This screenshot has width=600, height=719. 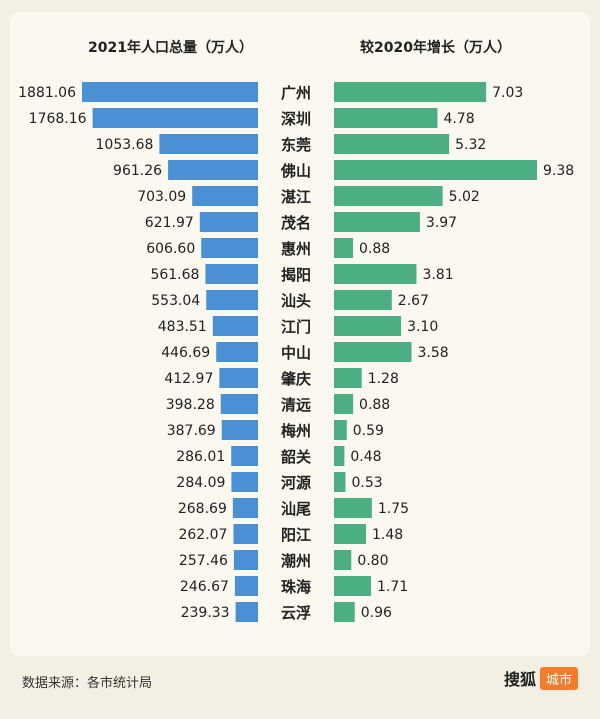 What do you see at coordinates (191, 431) in the screenshot?
I see `population-label: 387.69` at bounding box center [191, 431].